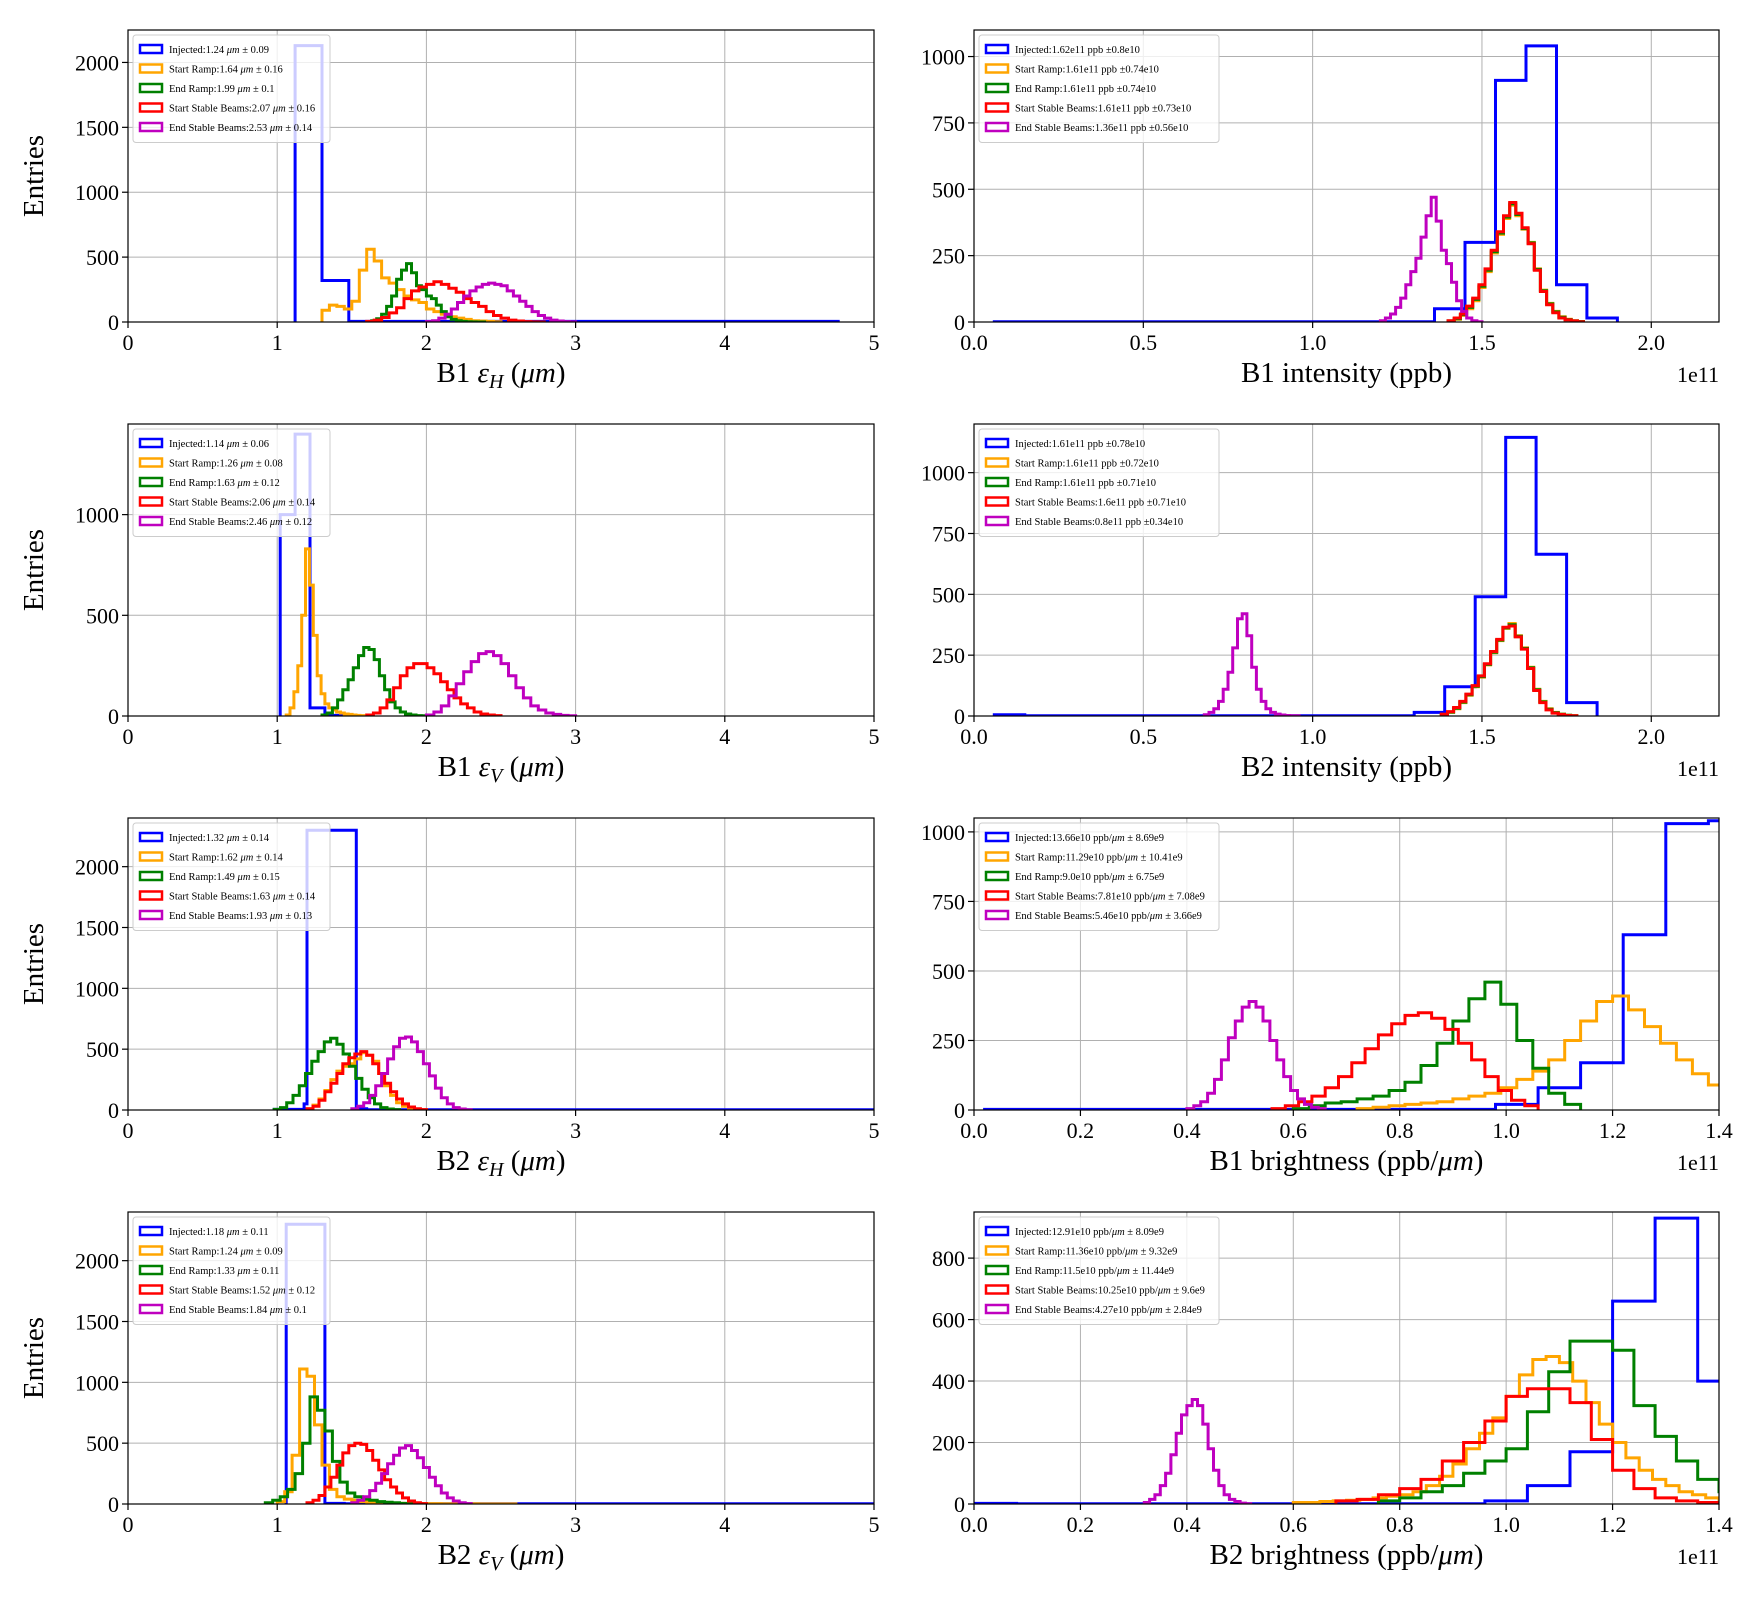 This screenshot has height=1600, width=1760. Describe the element at coordinates (219, 1232) in the screenshot. I see `legend-label: Injected:1.18 μm ± 0.11` at that location.